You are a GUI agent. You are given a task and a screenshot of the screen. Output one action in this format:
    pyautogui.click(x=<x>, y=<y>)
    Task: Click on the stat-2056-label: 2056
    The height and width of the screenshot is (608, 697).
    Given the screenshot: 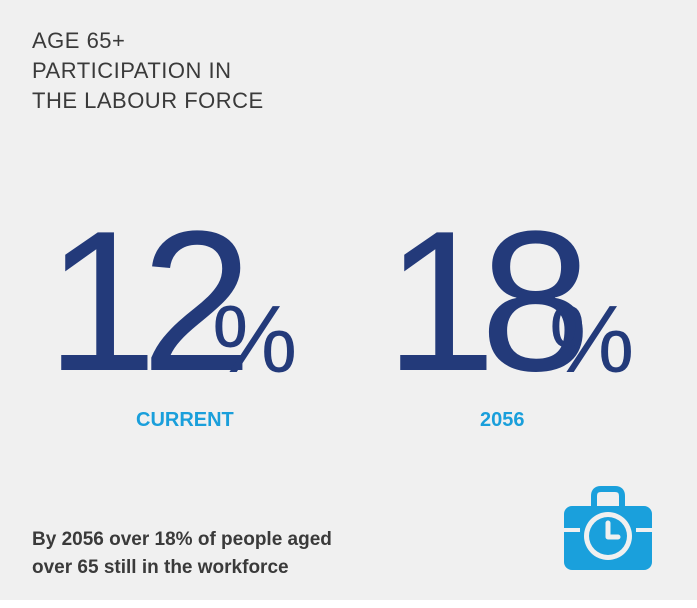 What is the action you would take?
    pyautogui.click(x=502, y=420)
    